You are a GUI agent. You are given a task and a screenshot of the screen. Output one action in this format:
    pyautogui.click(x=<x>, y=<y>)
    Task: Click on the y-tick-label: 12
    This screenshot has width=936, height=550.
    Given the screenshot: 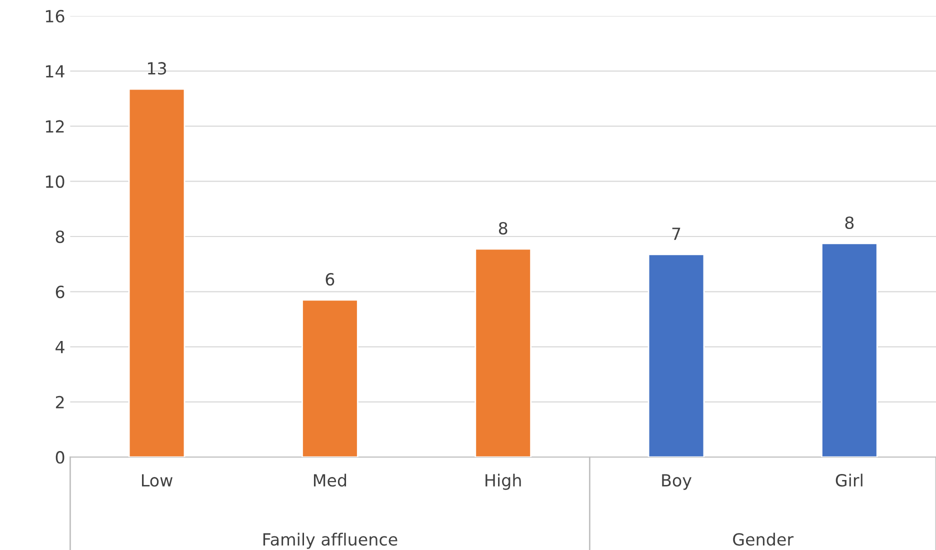 What is the action you would take?
    pyautogui.click(x=55, y=126)
    